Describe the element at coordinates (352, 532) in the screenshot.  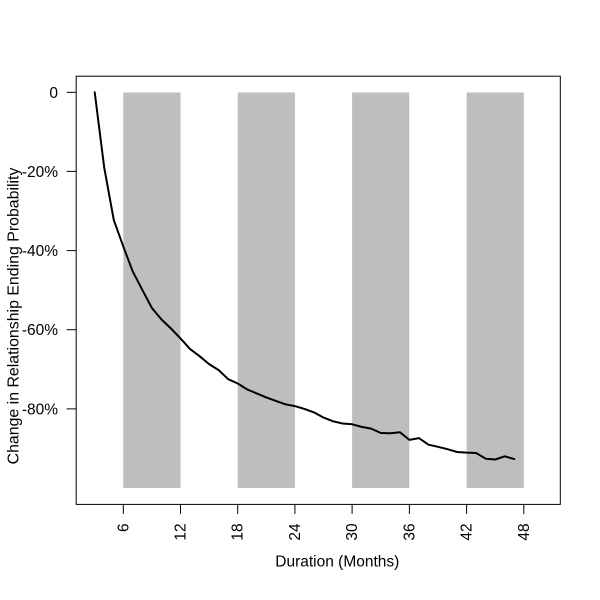
I see `svg-text: 30` at that location.